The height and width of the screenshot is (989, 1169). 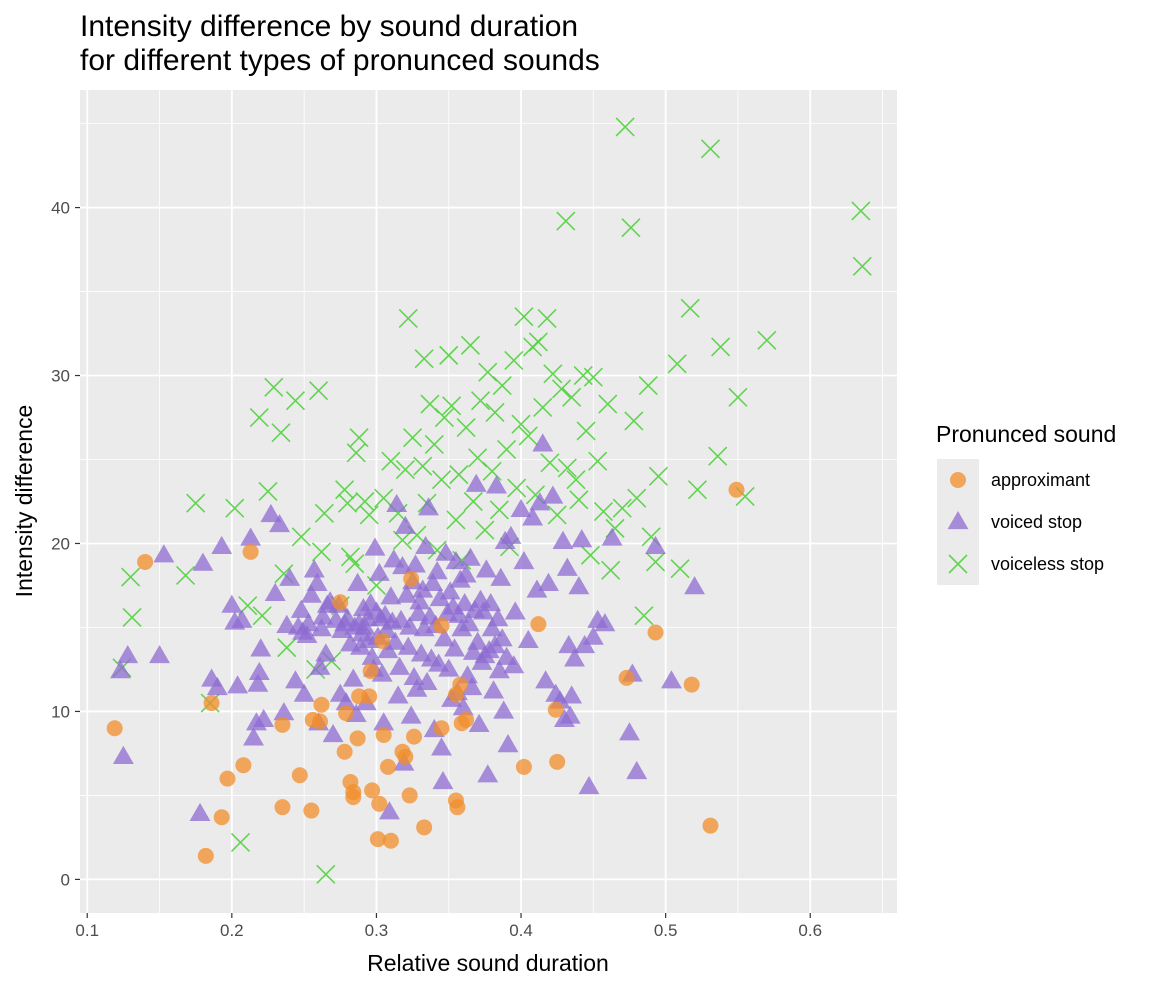 What do you see at coordinates (666, 930) in the screenshot?
I see `x-tick-label: 0.5` at bounding box center [666, 930].